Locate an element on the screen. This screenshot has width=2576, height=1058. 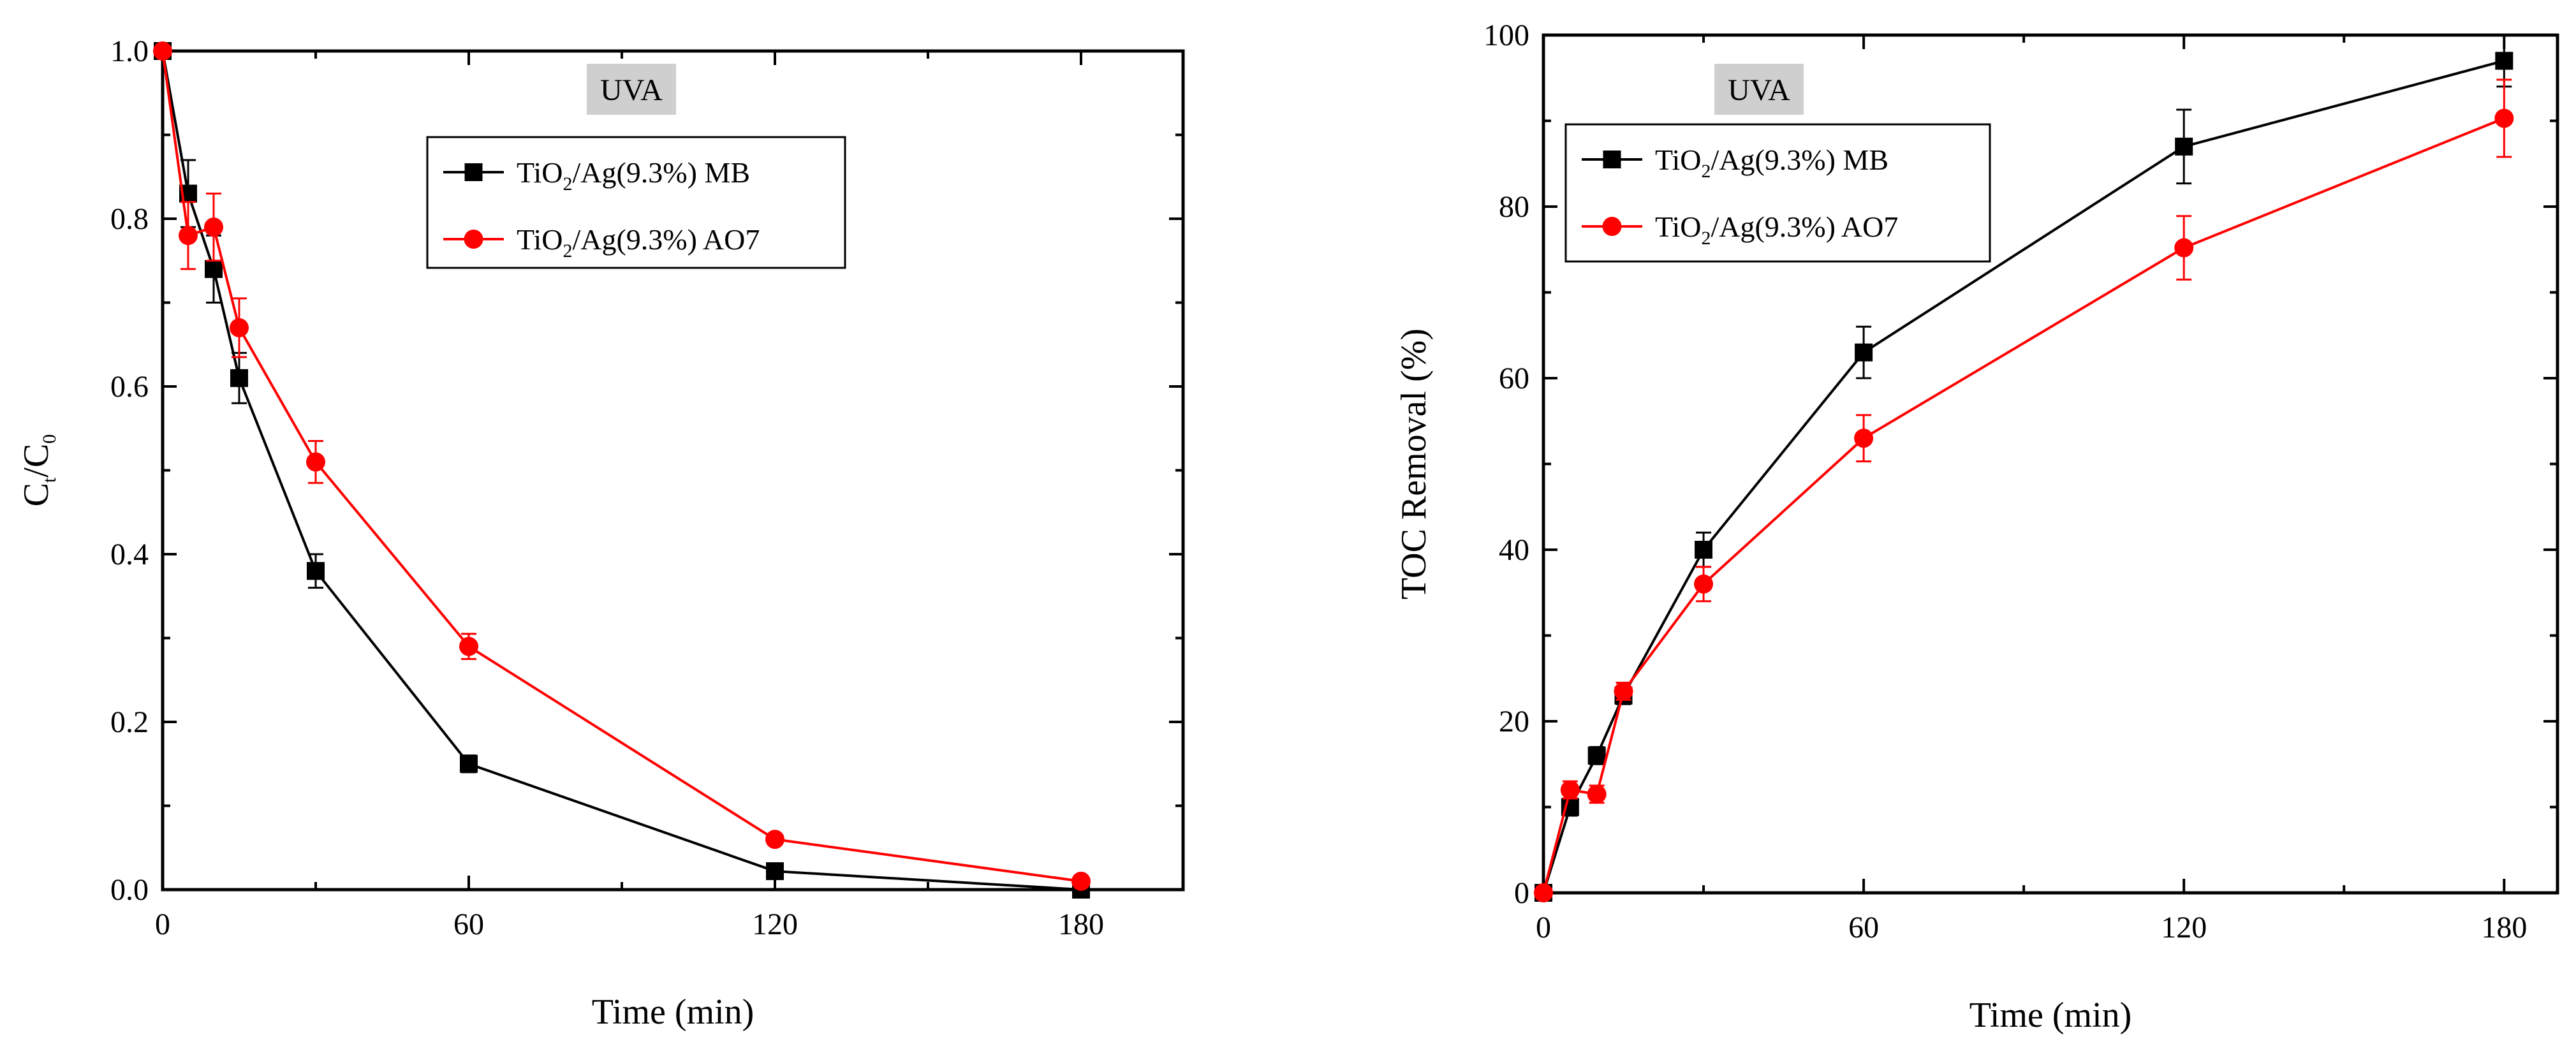
y-tick-label: 0.0 is located at coordinates (129, 890).